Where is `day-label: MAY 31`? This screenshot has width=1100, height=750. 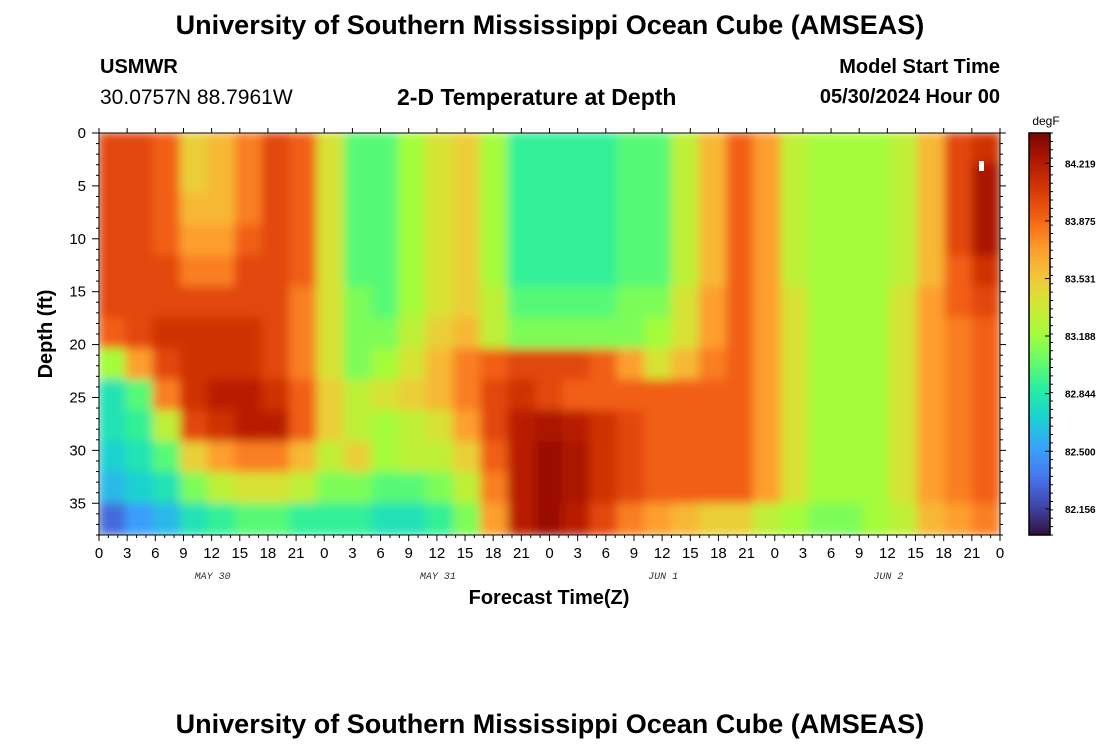
day-label: MAY 31 is located at coordinates (438, 577).